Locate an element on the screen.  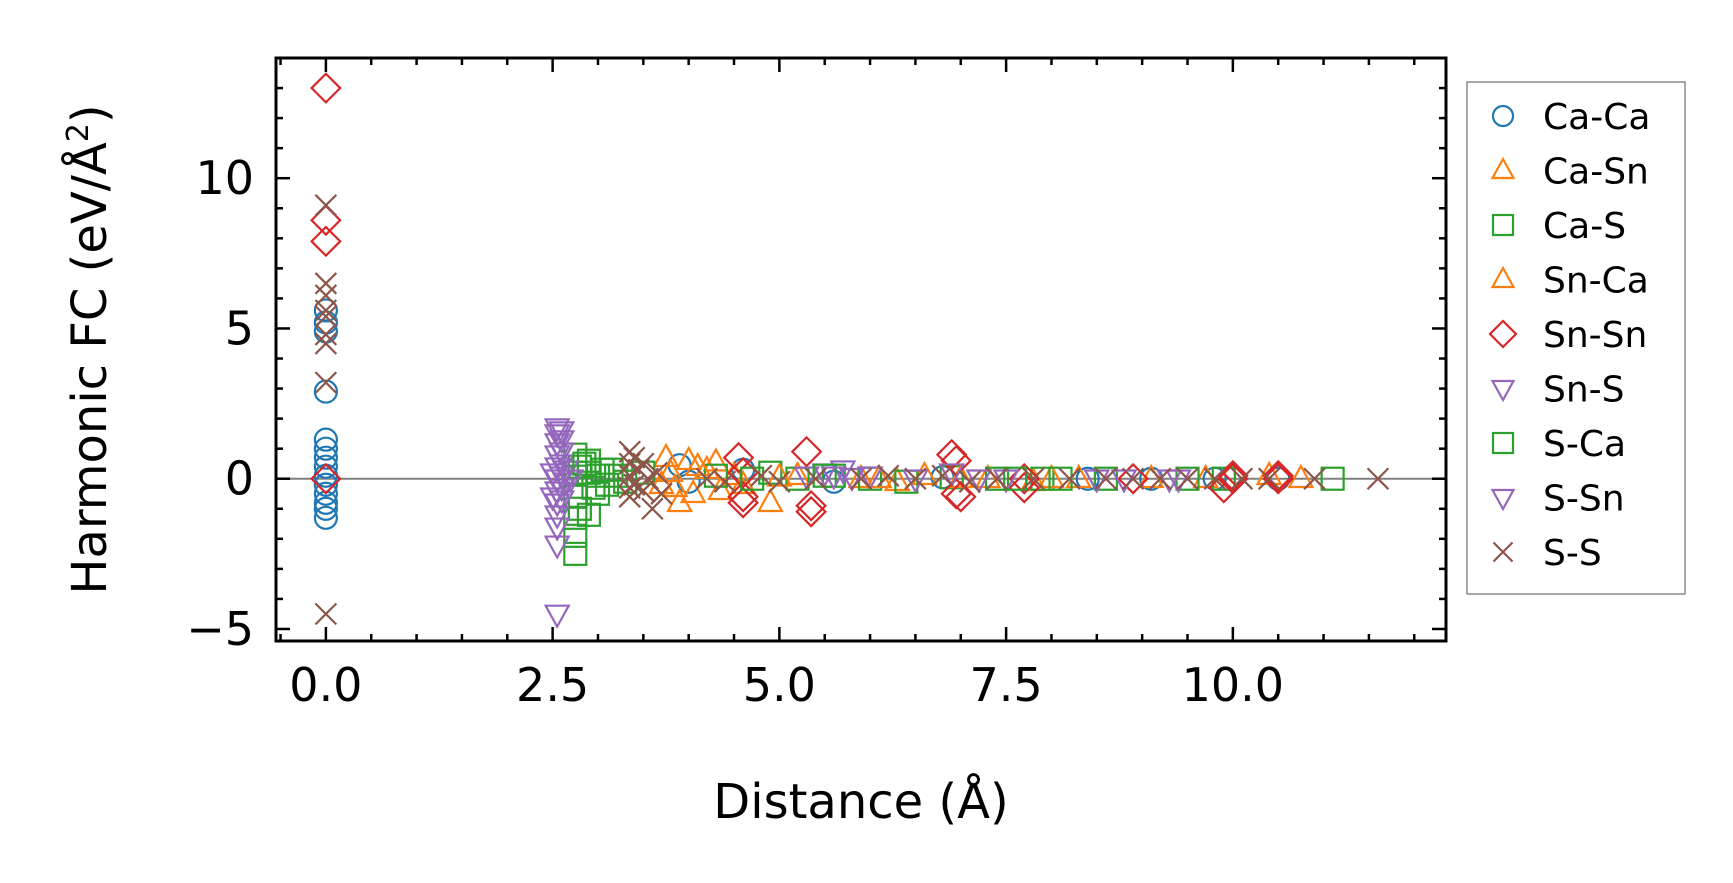
x-axis-label: Distance (Å) is located at coordinates (860, 801).